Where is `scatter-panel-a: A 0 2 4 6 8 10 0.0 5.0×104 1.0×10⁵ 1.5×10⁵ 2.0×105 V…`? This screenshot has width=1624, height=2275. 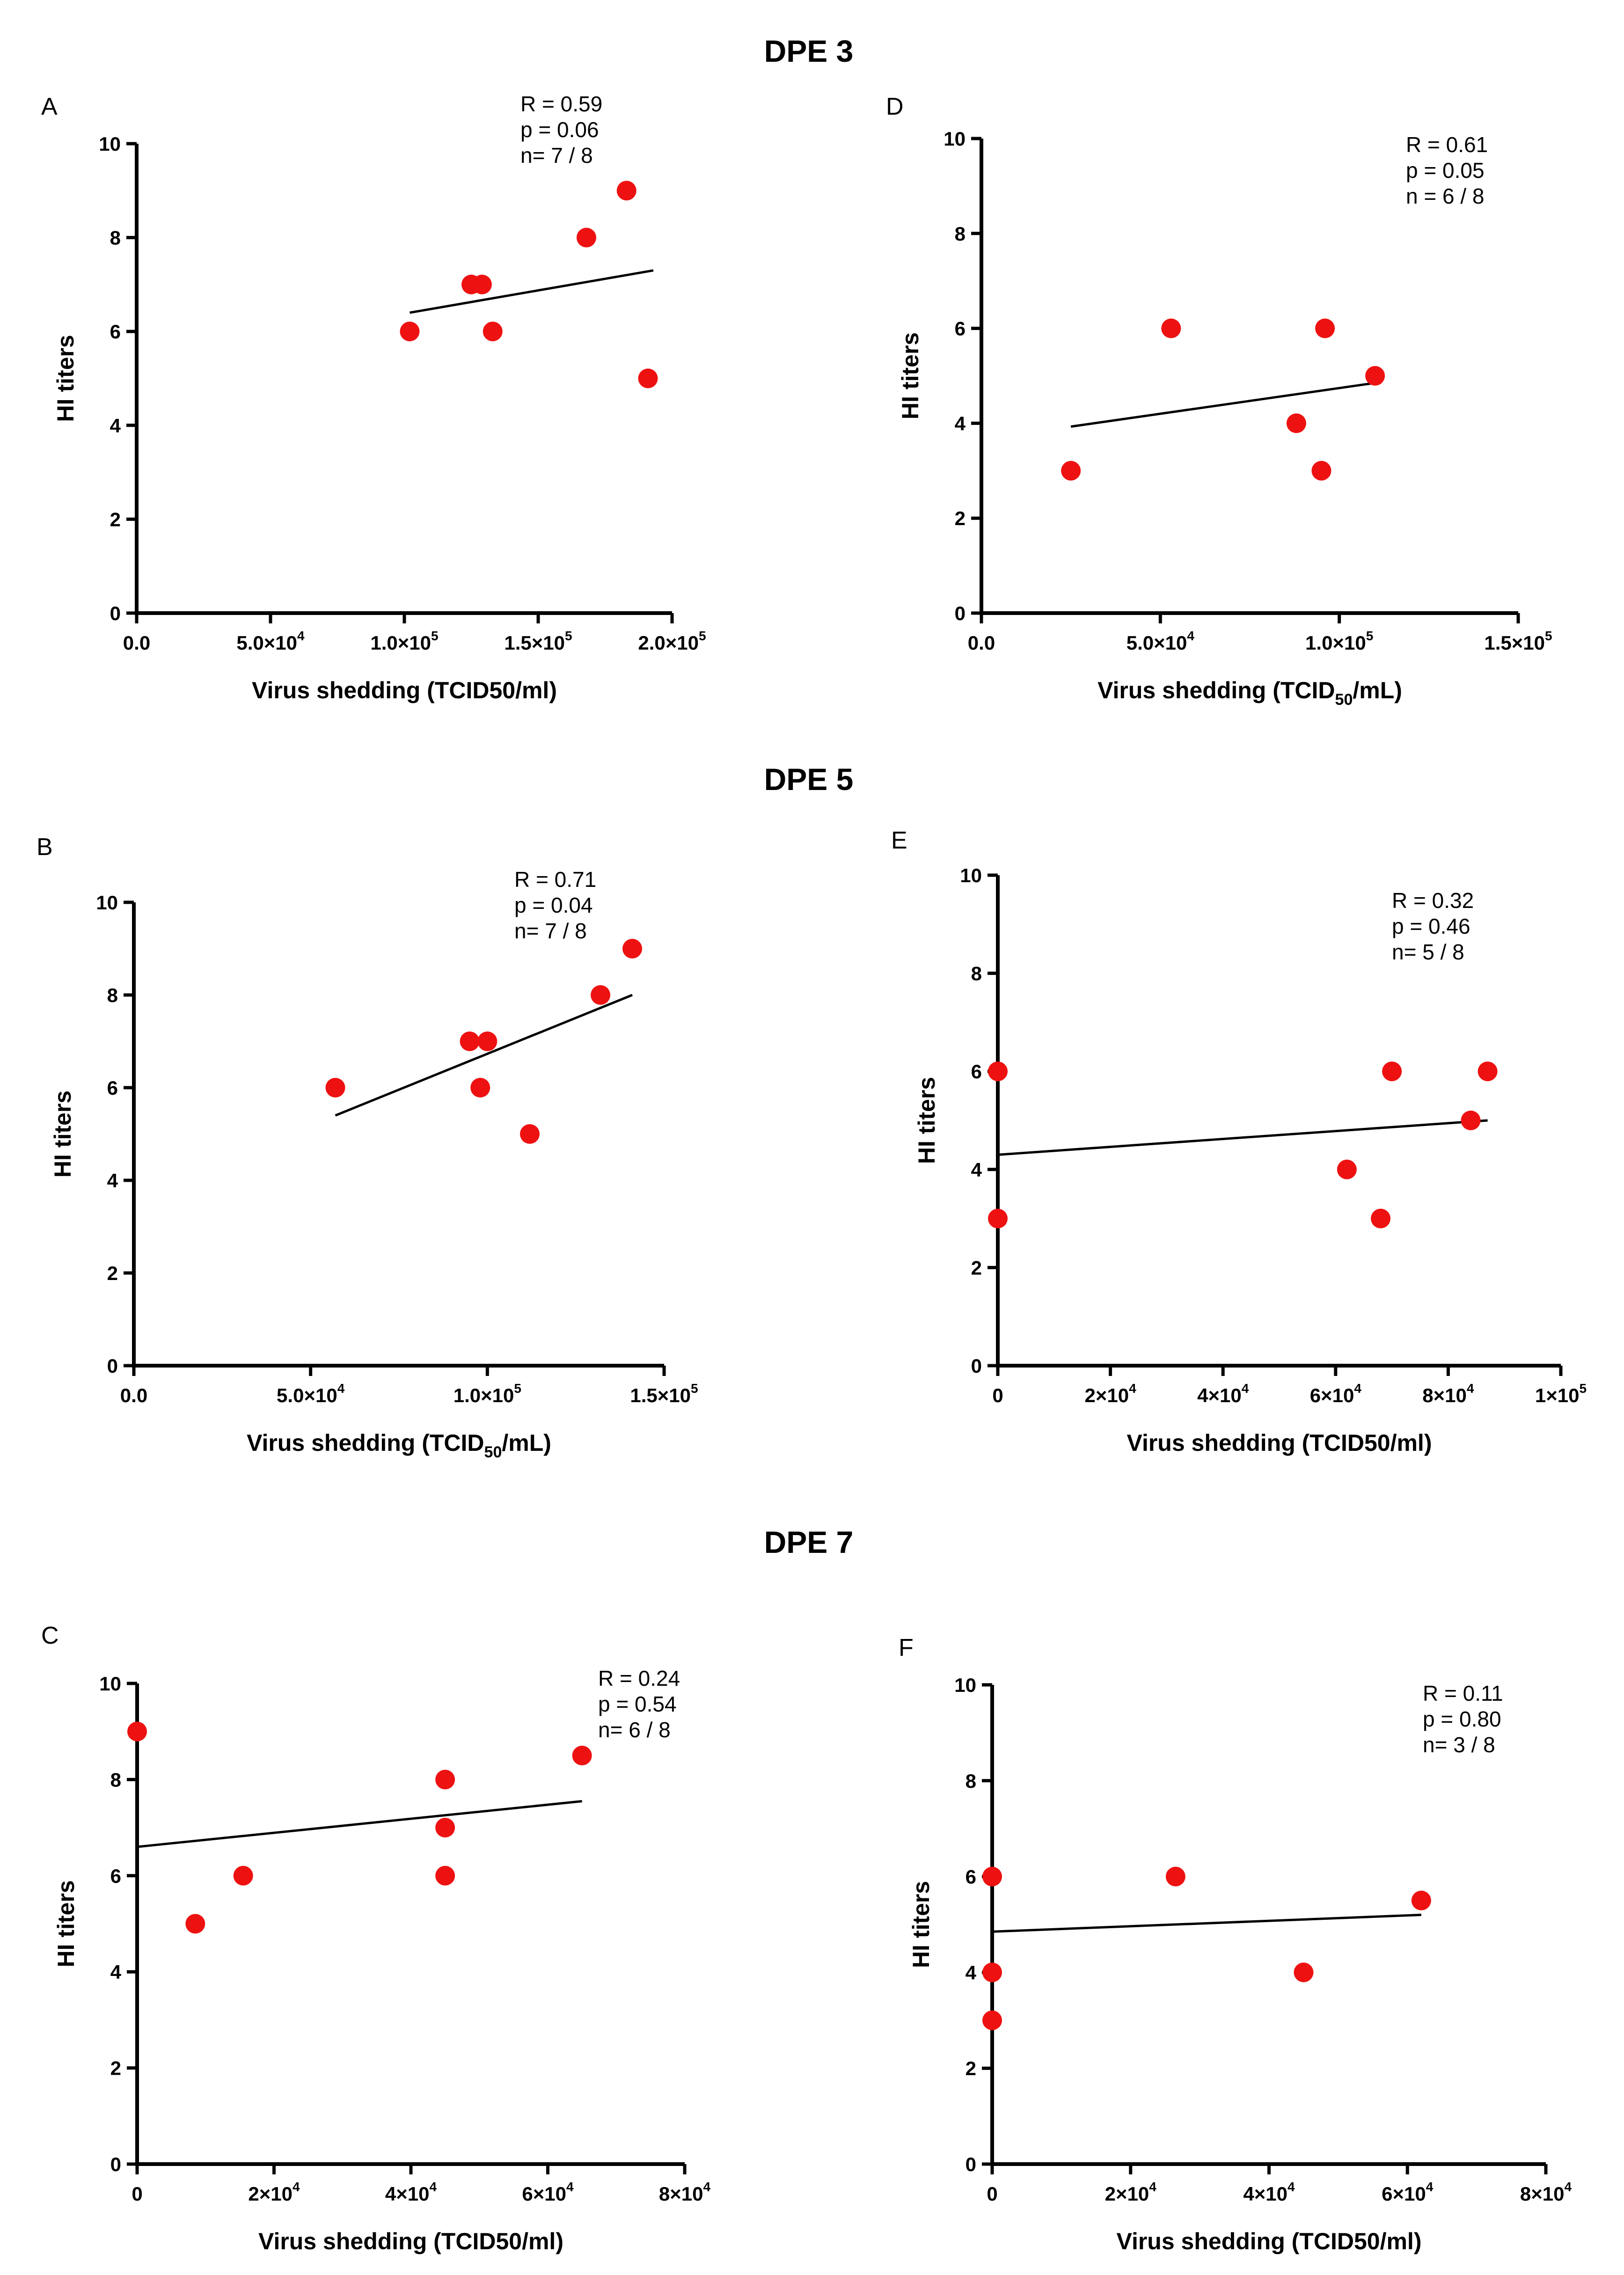
scatter-panel-a: A 0 2 4 6 8 10 0.0 5.0×104 1.0×10⁵ 1.5×10⁵ 2.0×105 V… is located at coordinates (373, 397).